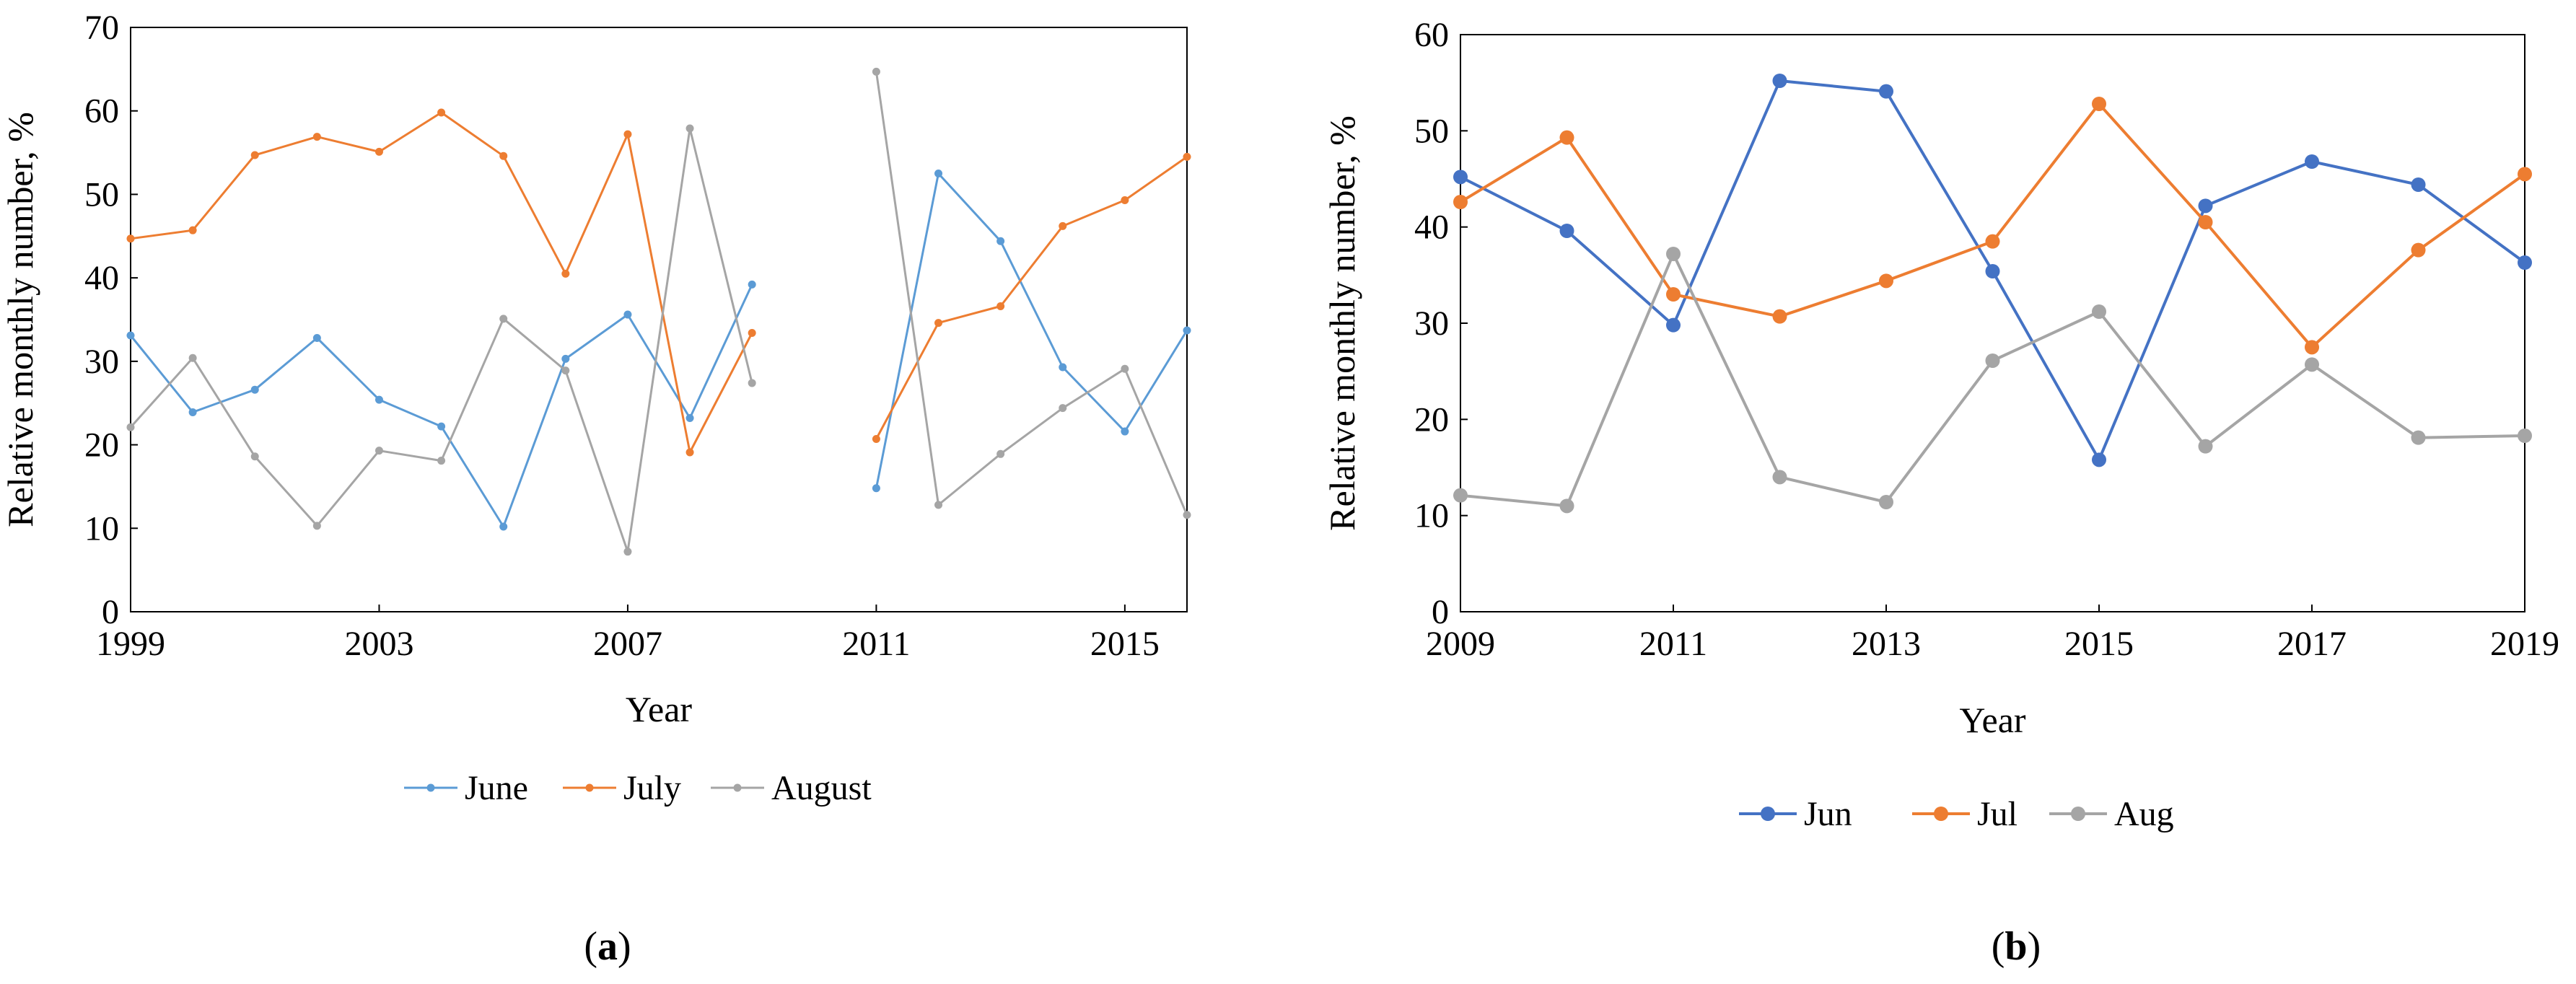  Describe the element at coordinates (821, 788) in the screenshot. I see `legend-label-august: August` at that location.